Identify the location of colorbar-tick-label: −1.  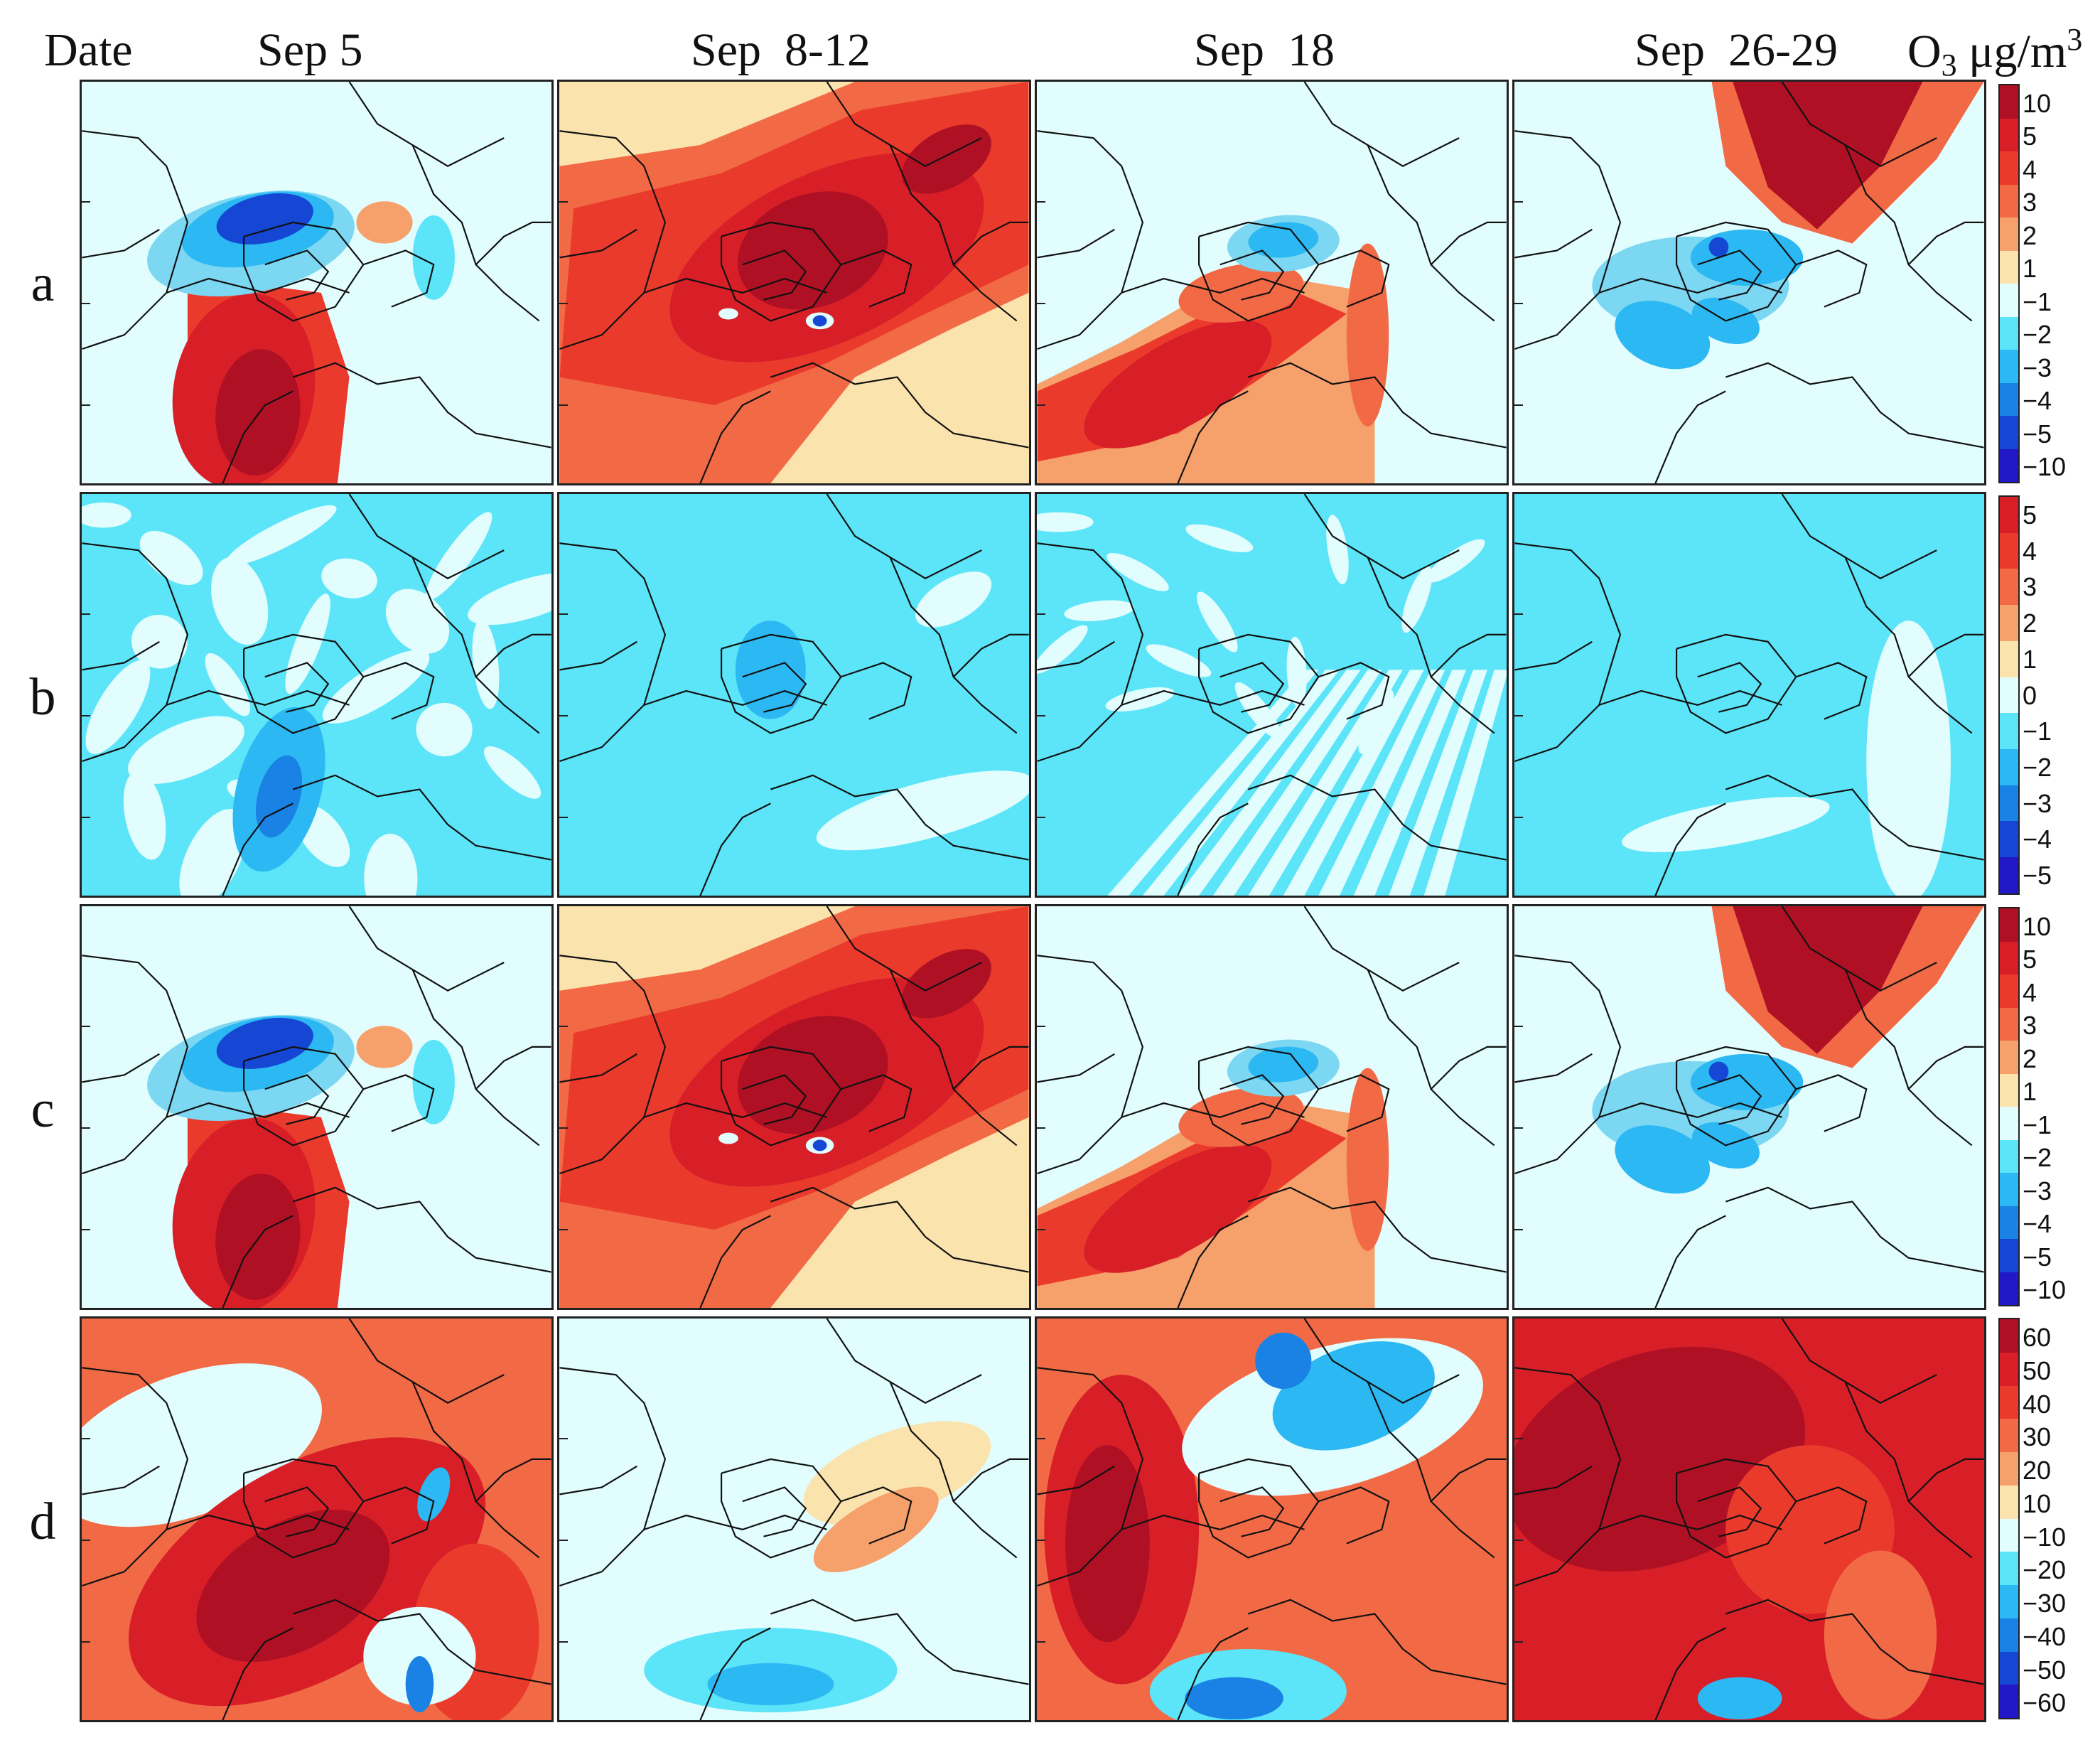
(2038, 301).